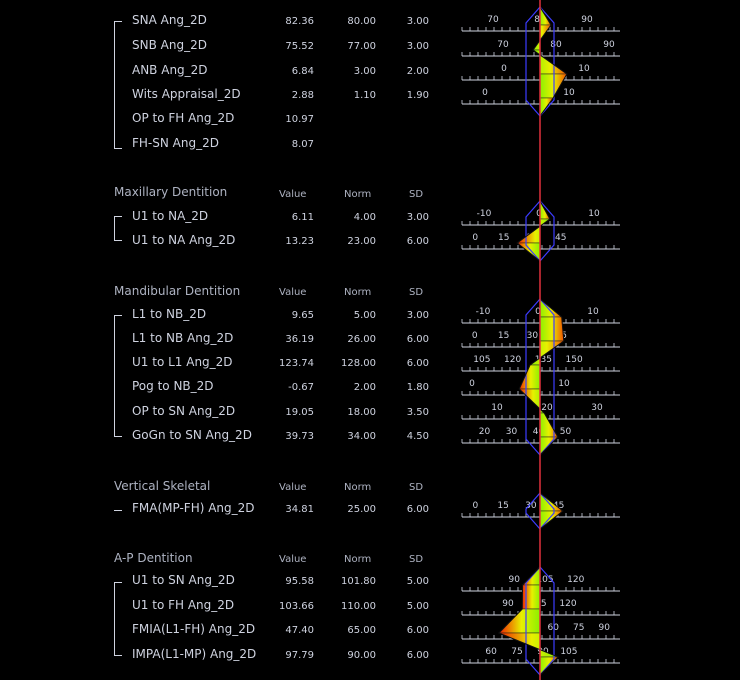 The width and height of the screenshot is (740, 680). I want to click on row-value: 123.74, so click(296, 363).